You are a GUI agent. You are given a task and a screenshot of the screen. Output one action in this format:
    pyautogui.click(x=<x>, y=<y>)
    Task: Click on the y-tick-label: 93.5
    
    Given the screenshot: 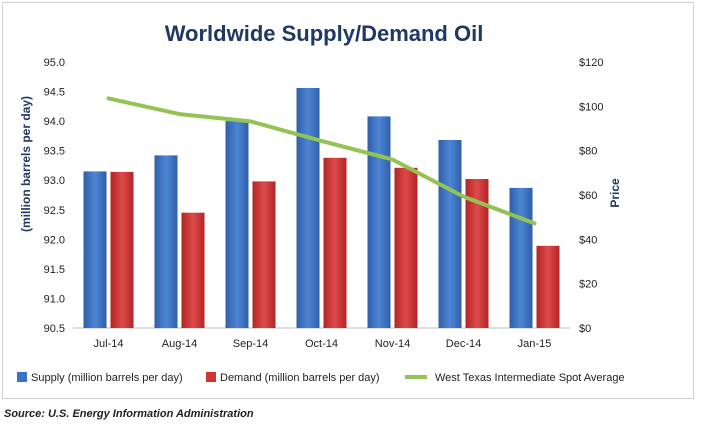 What is the action you would take?
    pyautogui.click(x=54, y=152)
    